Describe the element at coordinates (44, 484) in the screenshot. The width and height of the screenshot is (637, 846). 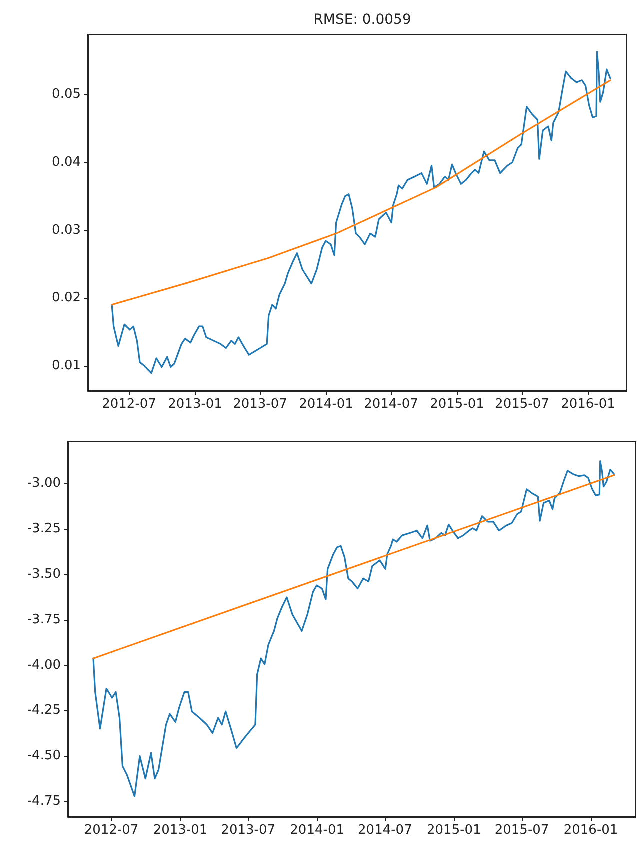
I see `y-tick-label: -3.00` at that location.